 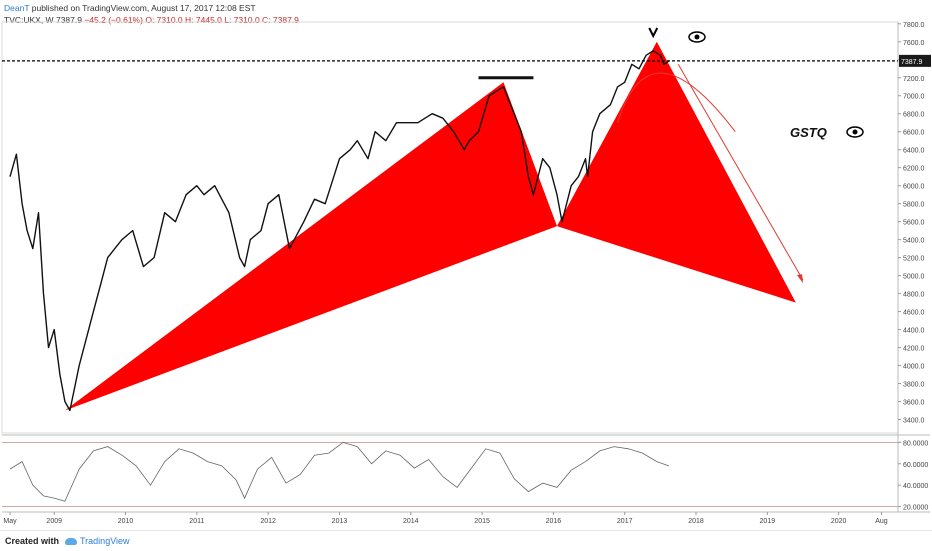 I want to click on time-tick-label: 2012, so click(x=268, y=521).